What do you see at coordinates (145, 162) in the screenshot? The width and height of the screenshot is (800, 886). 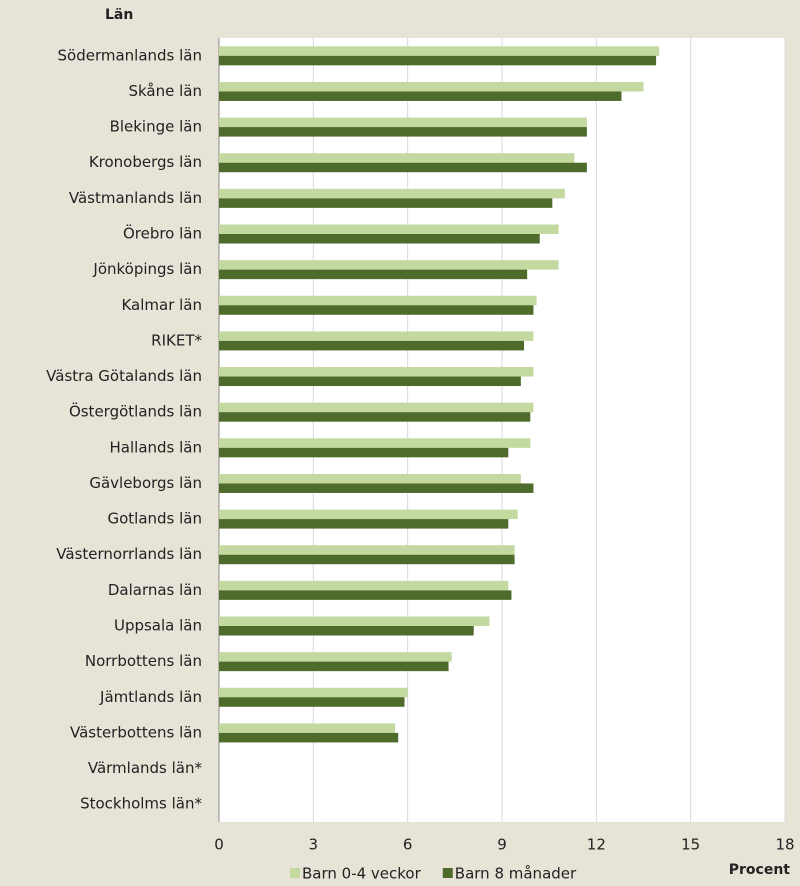 I see `y-tick-label: Kronobergs län` at bounding box center [145, 162].